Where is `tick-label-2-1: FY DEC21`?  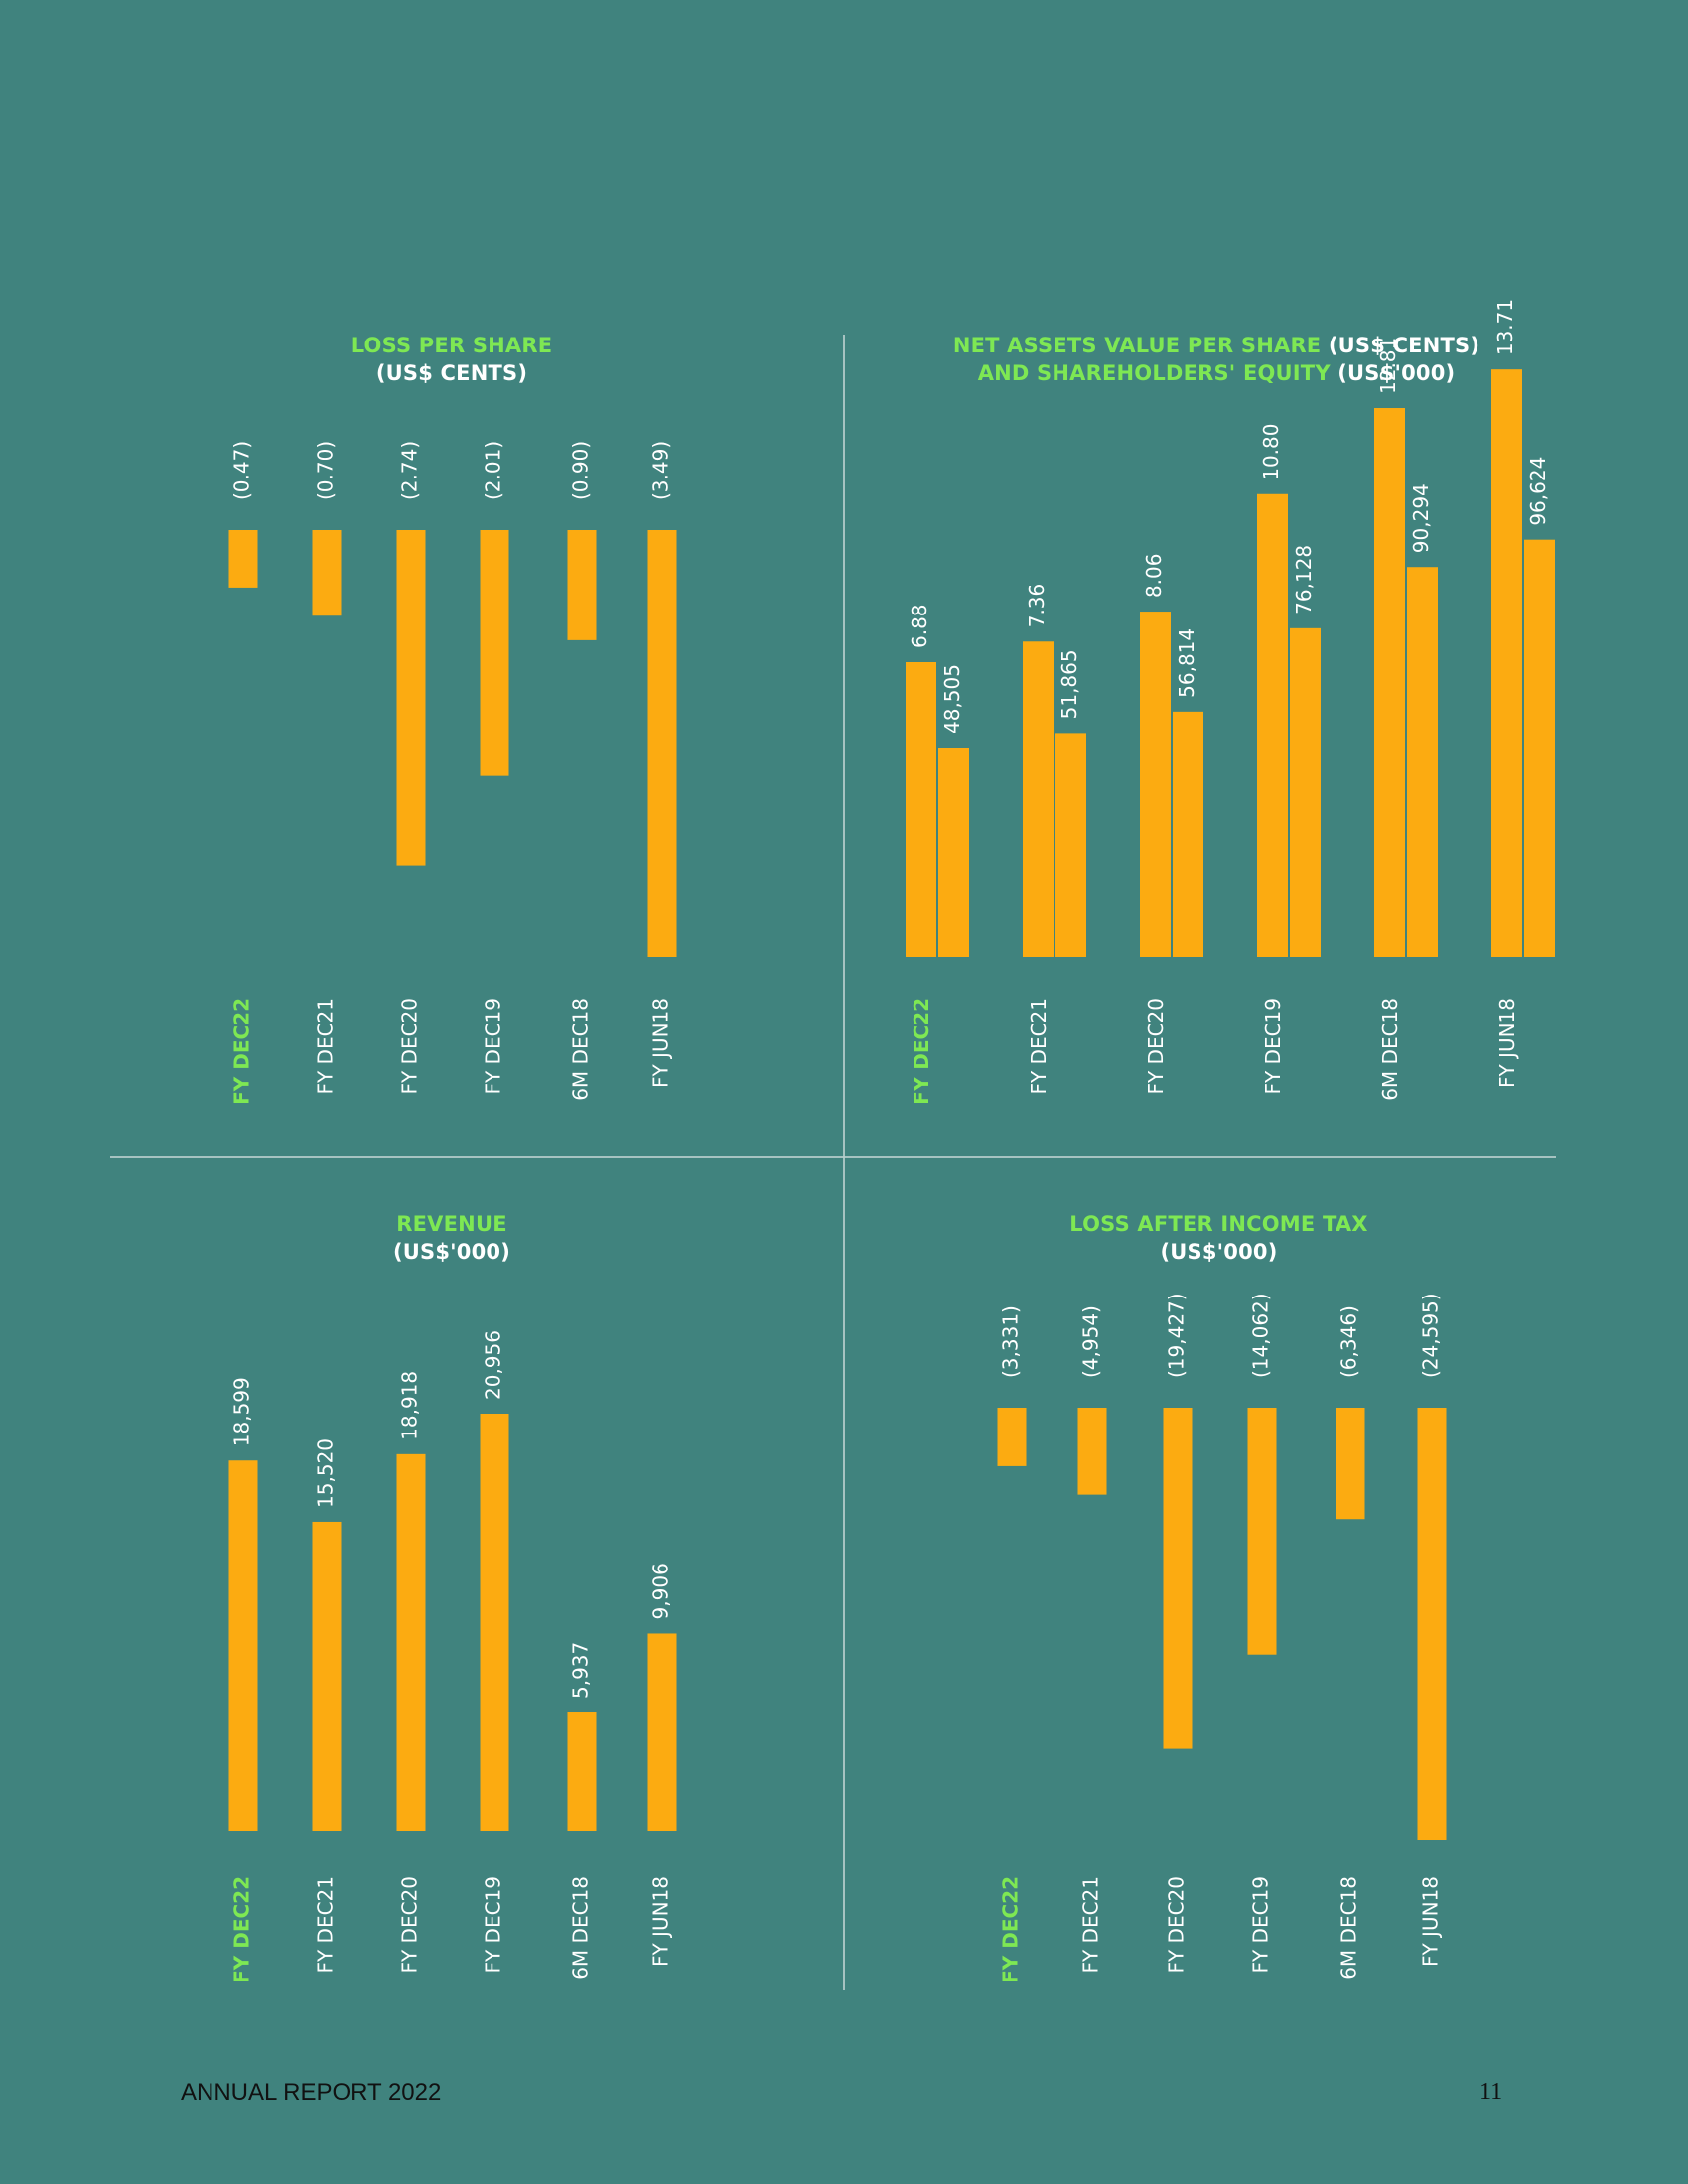
tick-label-2-1: FY DEC21 is located at coordinates (326, 1925).